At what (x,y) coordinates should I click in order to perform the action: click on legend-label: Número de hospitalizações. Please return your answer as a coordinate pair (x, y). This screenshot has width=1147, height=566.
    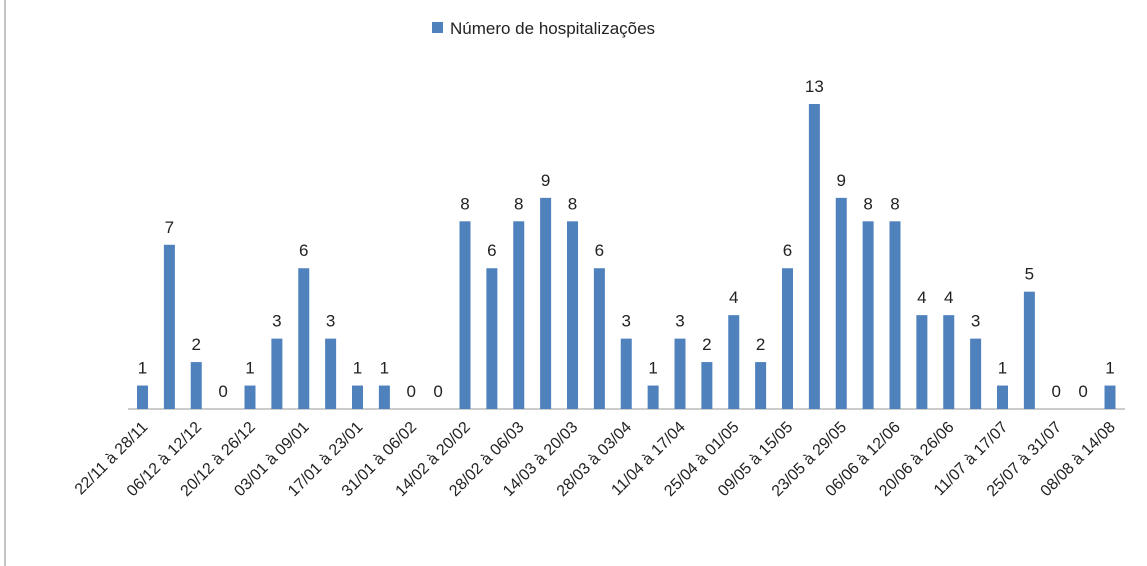
    Looking at the image, I should click on (552, 28).